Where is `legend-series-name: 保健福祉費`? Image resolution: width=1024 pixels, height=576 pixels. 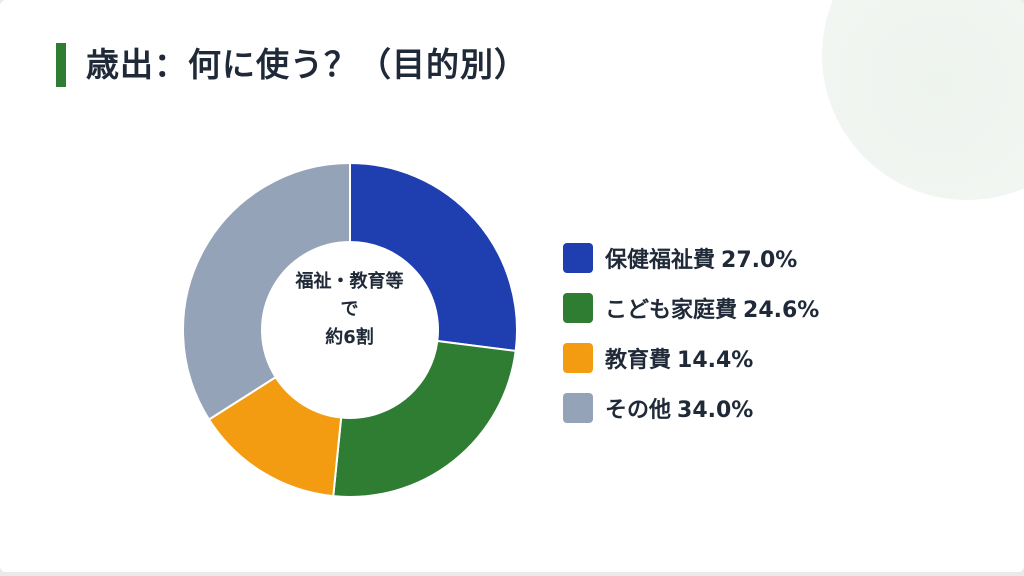
legend-series-name: 保健福祉費 is located at coordinates (660, 260).